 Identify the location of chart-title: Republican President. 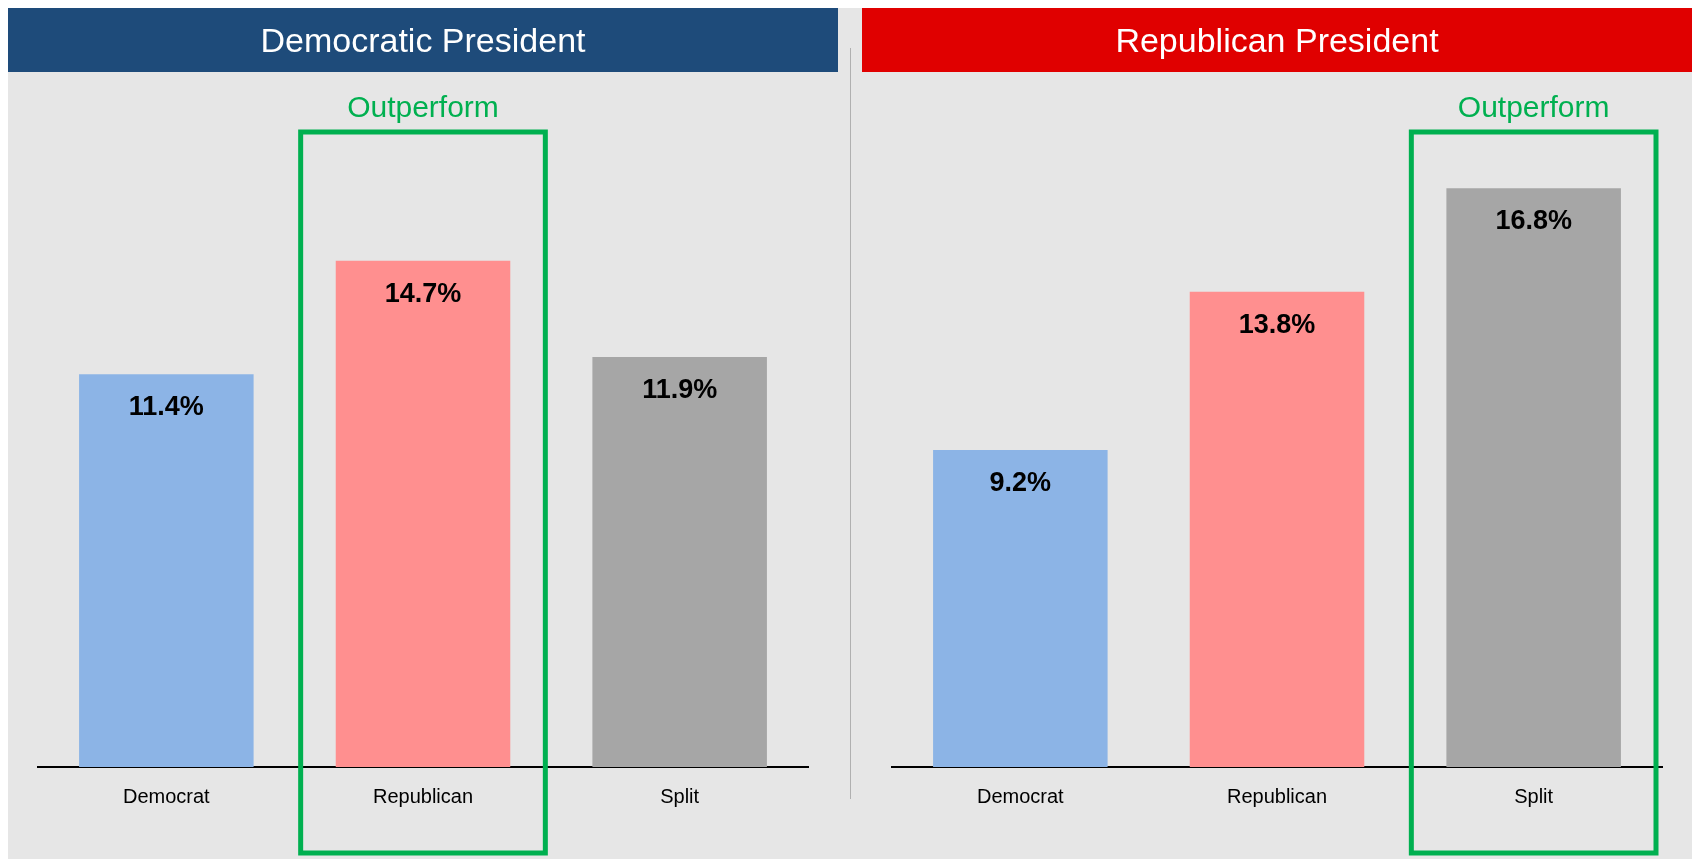
(1277, 40).